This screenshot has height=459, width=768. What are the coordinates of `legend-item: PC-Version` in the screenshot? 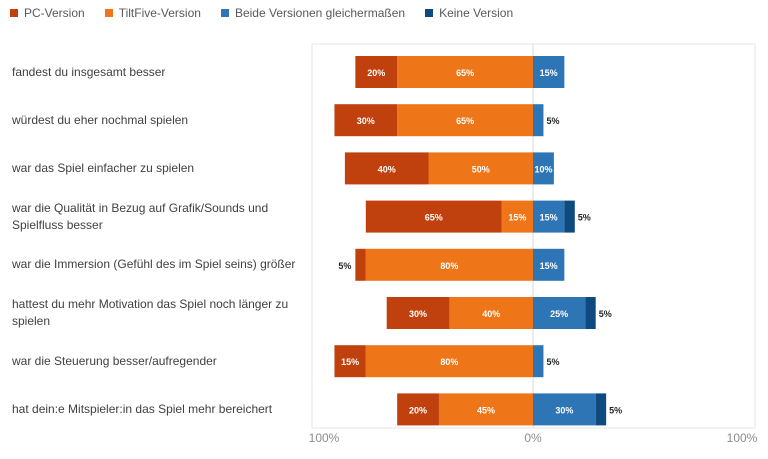 It's located at (47, 13).